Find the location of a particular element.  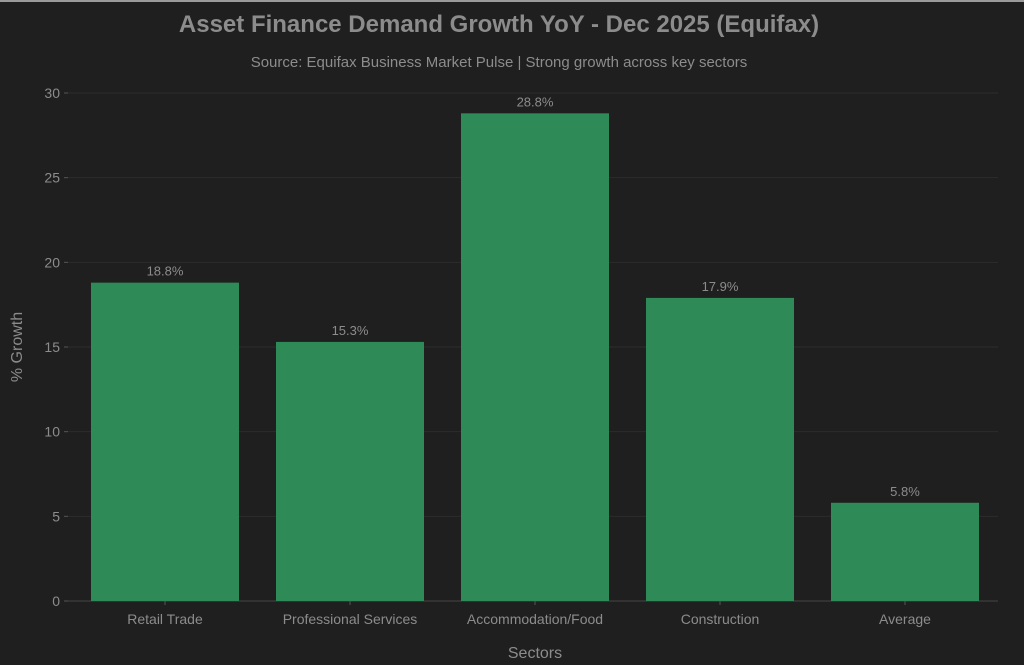

data-label: 17.9% is located at coordinates (720, 286).